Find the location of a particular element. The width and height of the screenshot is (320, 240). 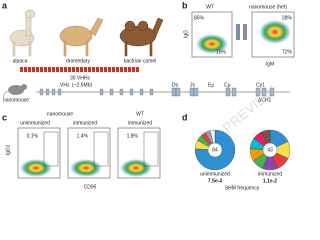

gate-value: 15% is located at coordinates (221, 52).